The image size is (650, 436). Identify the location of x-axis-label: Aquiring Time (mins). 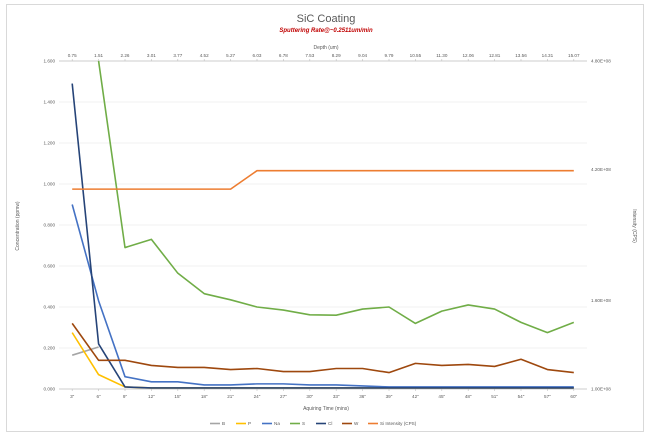
(326, 409).